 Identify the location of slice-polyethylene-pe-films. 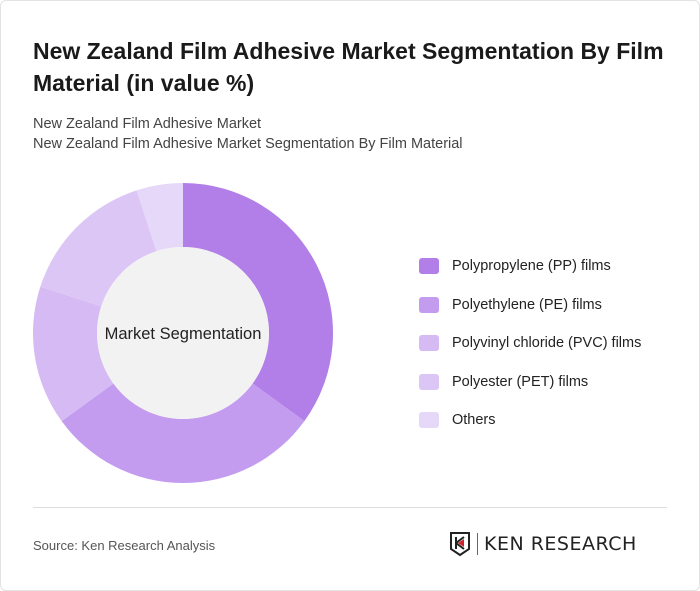
(183, 433).